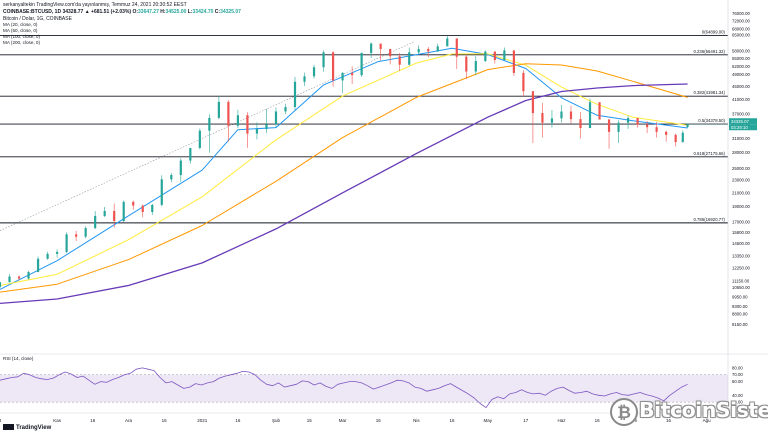 This screenshot has height=435, width=768. What do you see at coordinates (740, 296) in the screenshot?
I see `y-tick-label: 9950.00` at bounding box center [740, 296].